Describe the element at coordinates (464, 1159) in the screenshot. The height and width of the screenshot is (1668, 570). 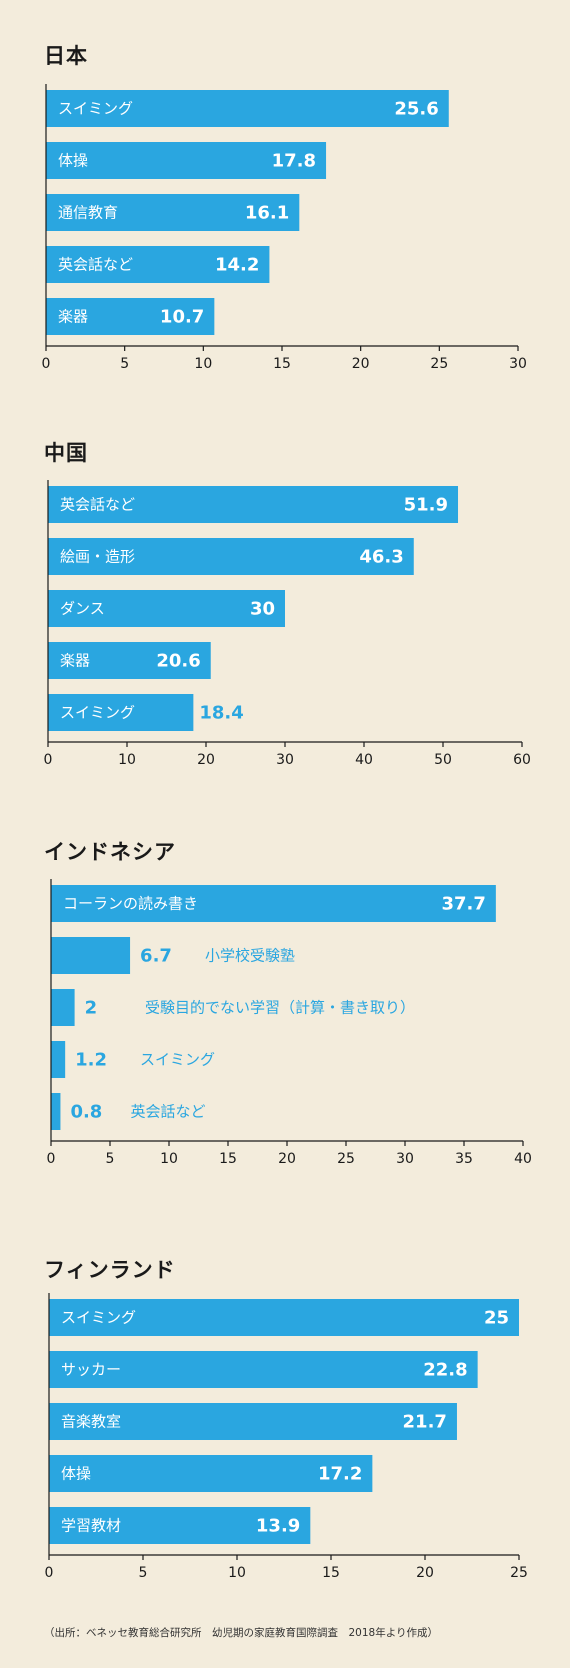
I see `x-tick-label: 35` at that location.